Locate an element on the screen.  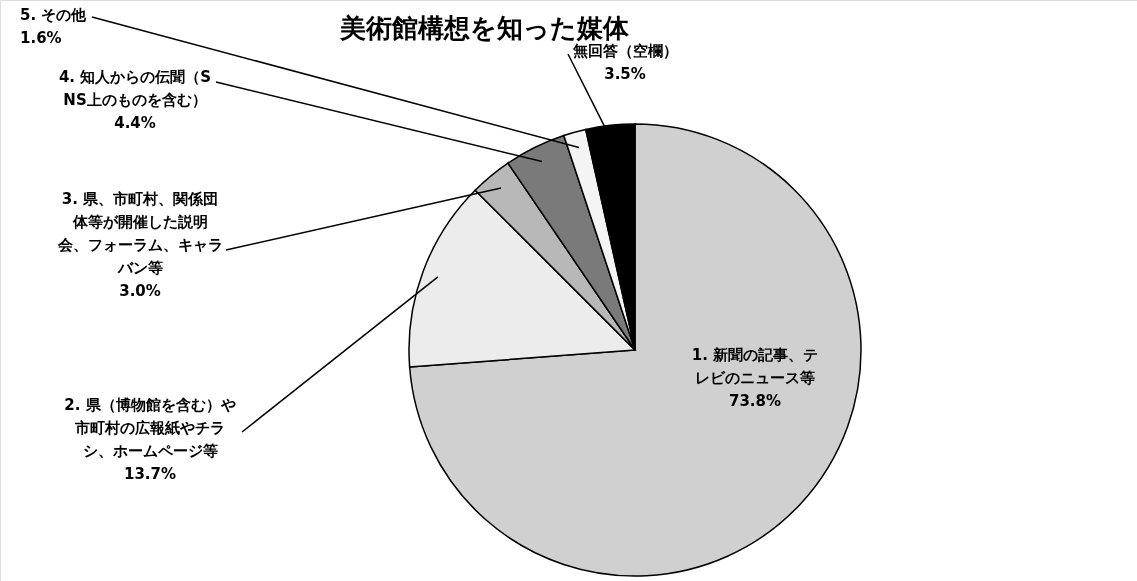
slice-label: 5. その他 is located at coordinates (54, 15).